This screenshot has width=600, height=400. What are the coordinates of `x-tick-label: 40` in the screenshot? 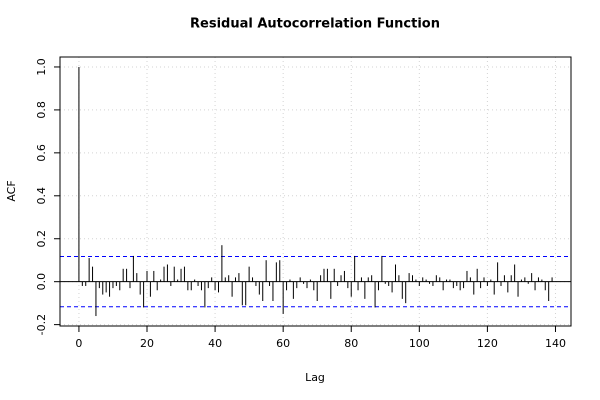 It's located at (215, 343).